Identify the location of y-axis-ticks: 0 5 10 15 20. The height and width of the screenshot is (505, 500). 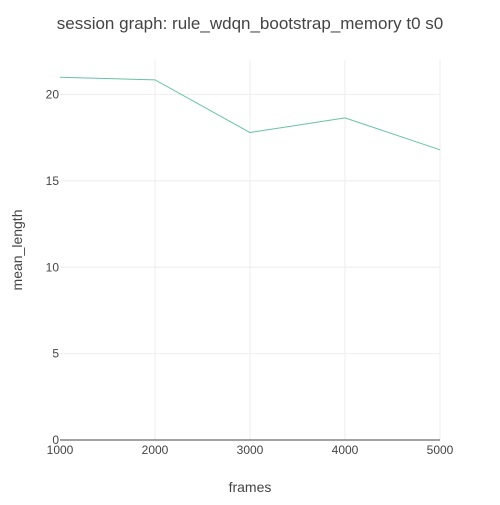
(53, 267).